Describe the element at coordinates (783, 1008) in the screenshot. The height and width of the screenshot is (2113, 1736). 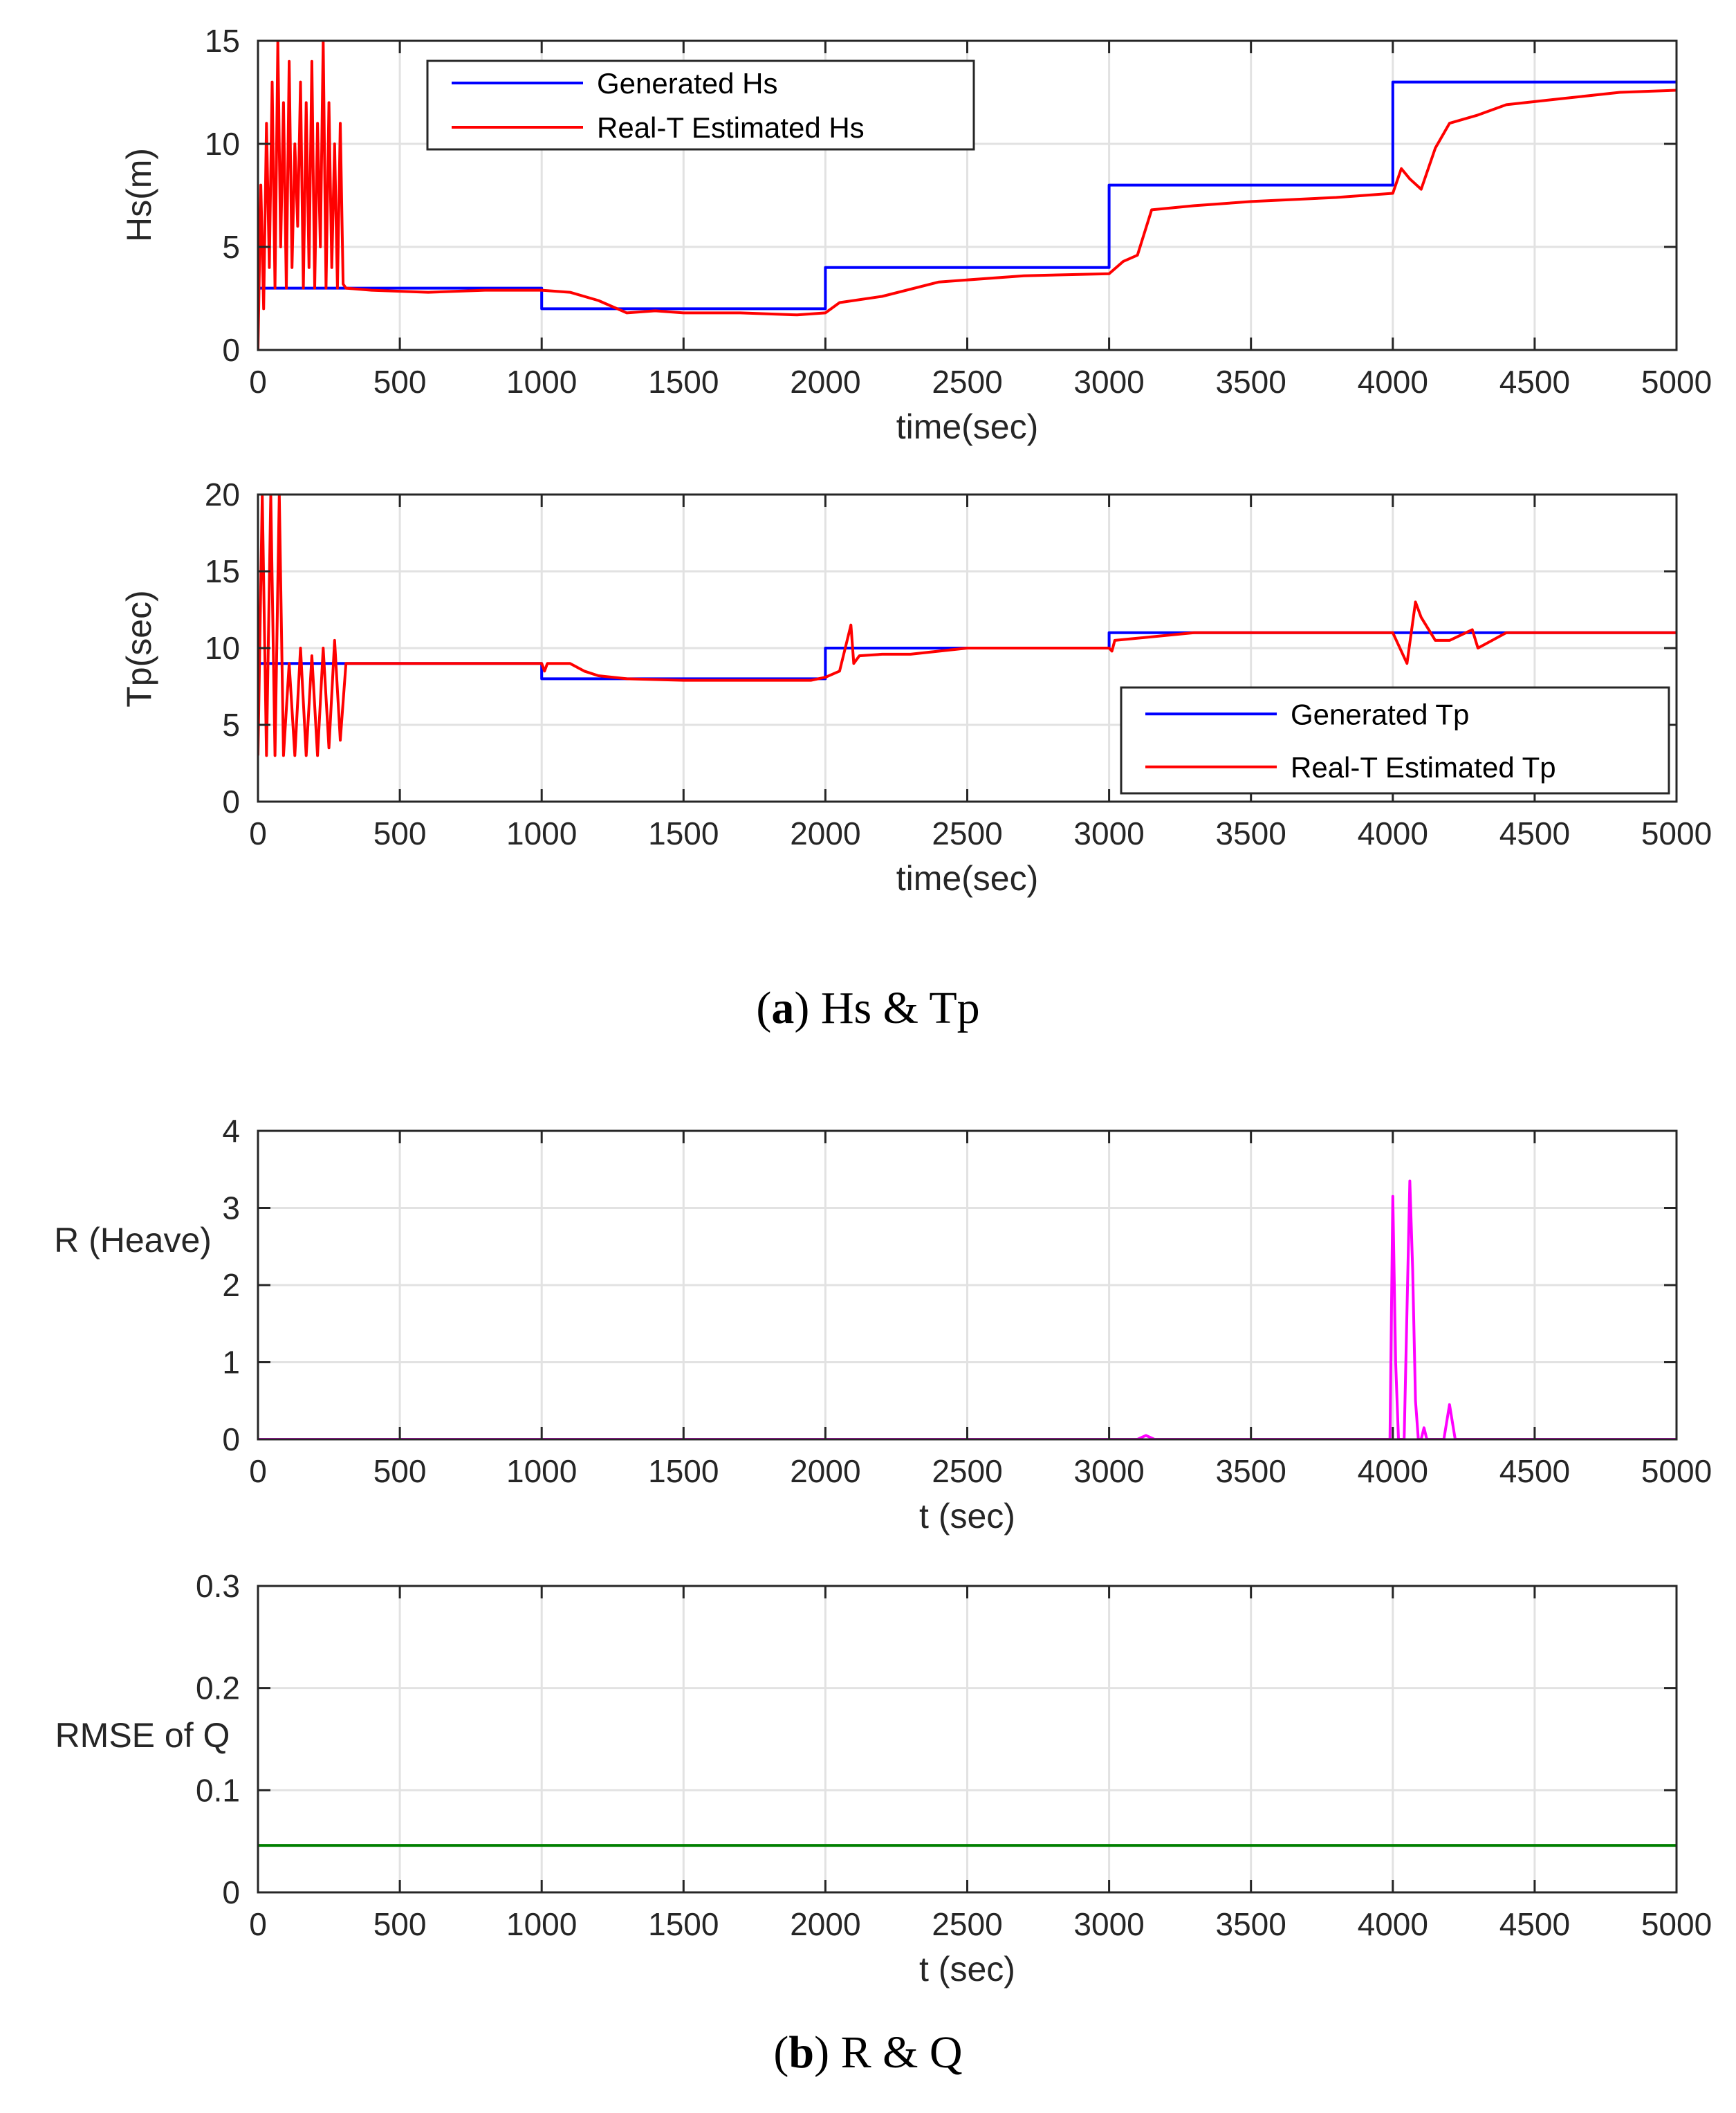
I see `caption-a-label: a` at that location.